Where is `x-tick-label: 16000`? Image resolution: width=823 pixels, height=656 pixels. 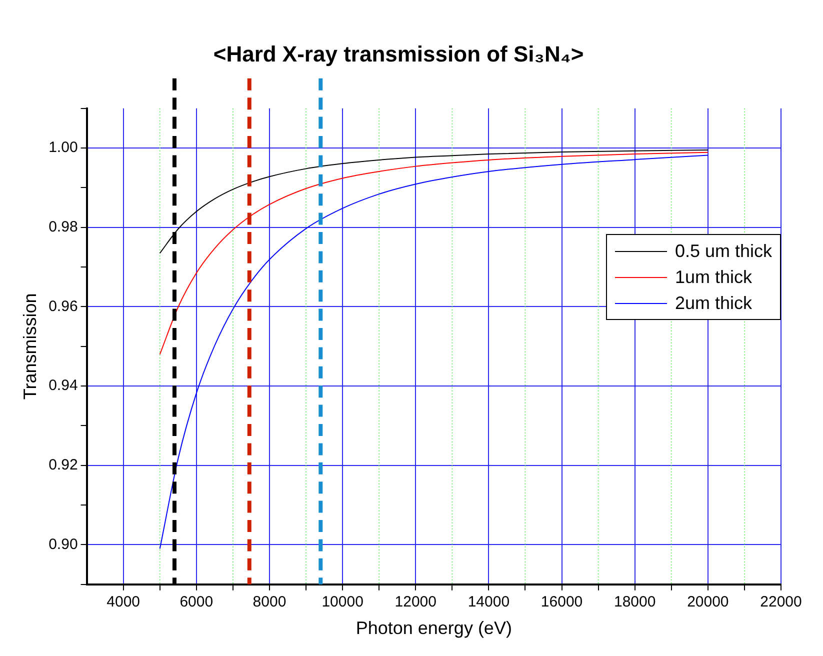
x-tick-label: 16000 is located at coordinates (561, 602).